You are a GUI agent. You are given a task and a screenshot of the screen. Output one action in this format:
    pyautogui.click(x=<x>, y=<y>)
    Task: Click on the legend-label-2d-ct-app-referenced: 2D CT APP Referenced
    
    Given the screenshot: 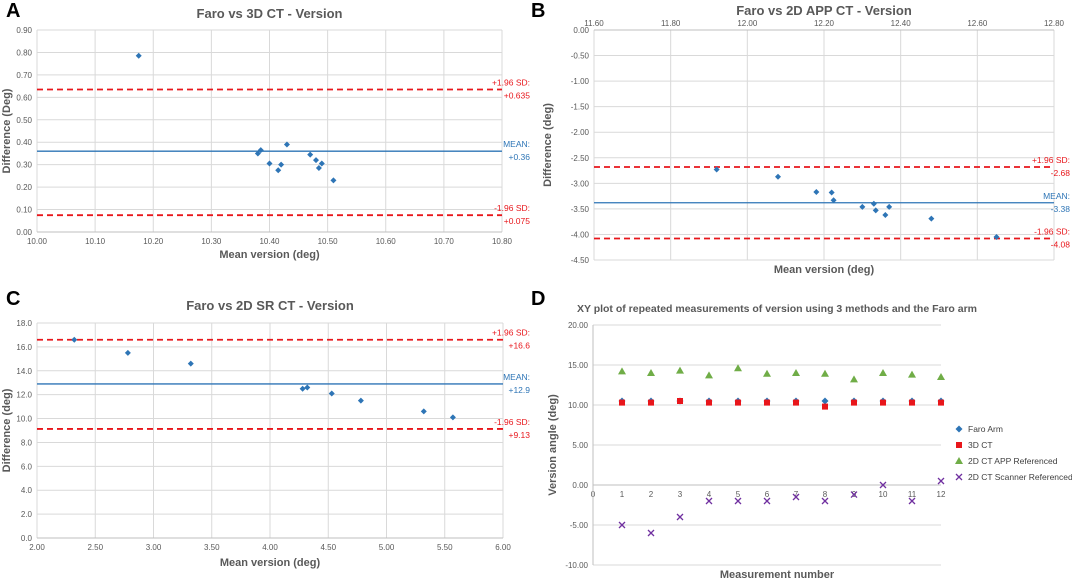 What is the action you would take?
    pyautogui.click(x=1013, y=461)
    